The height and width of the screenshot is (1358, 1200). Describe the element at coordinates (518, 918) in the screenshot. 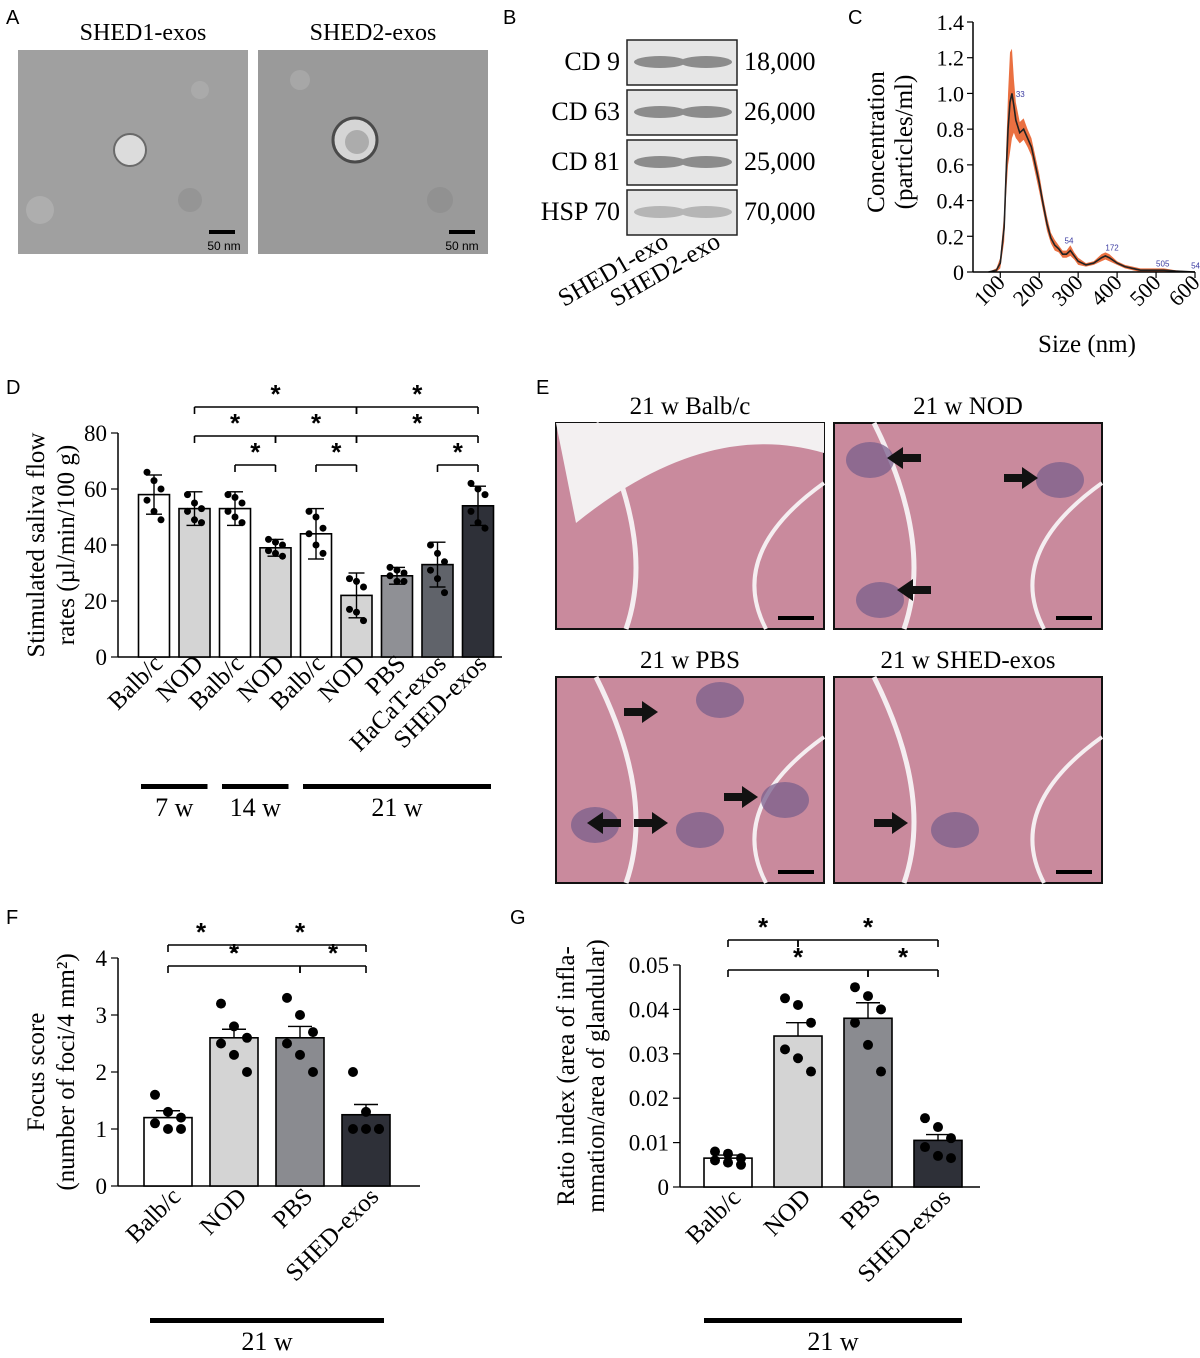

I see `panel-label-g: G` at that location.